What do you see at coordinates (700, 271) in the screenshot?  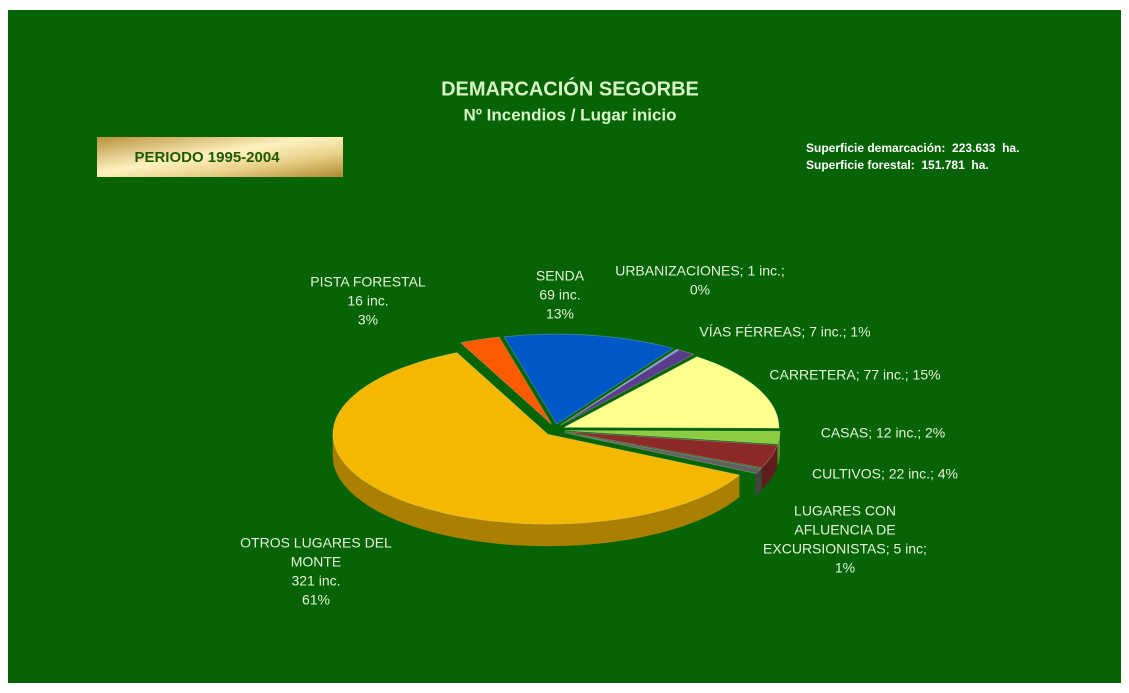 I see `data-label: URBANIZACIONES; 1 inc.;` at bounding box center [700, 271].